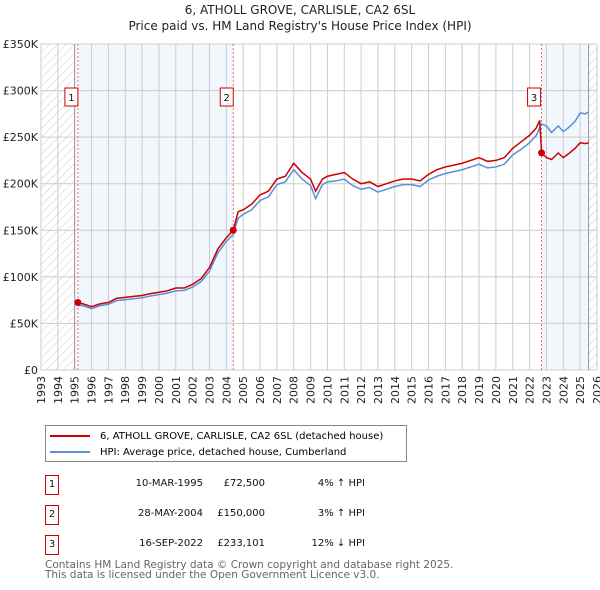 The image size is (600, 590). What do you see at coordinates (52, 485) in the screenshot?
I see `transaction-number: 1` at bounding box center [52, 485].